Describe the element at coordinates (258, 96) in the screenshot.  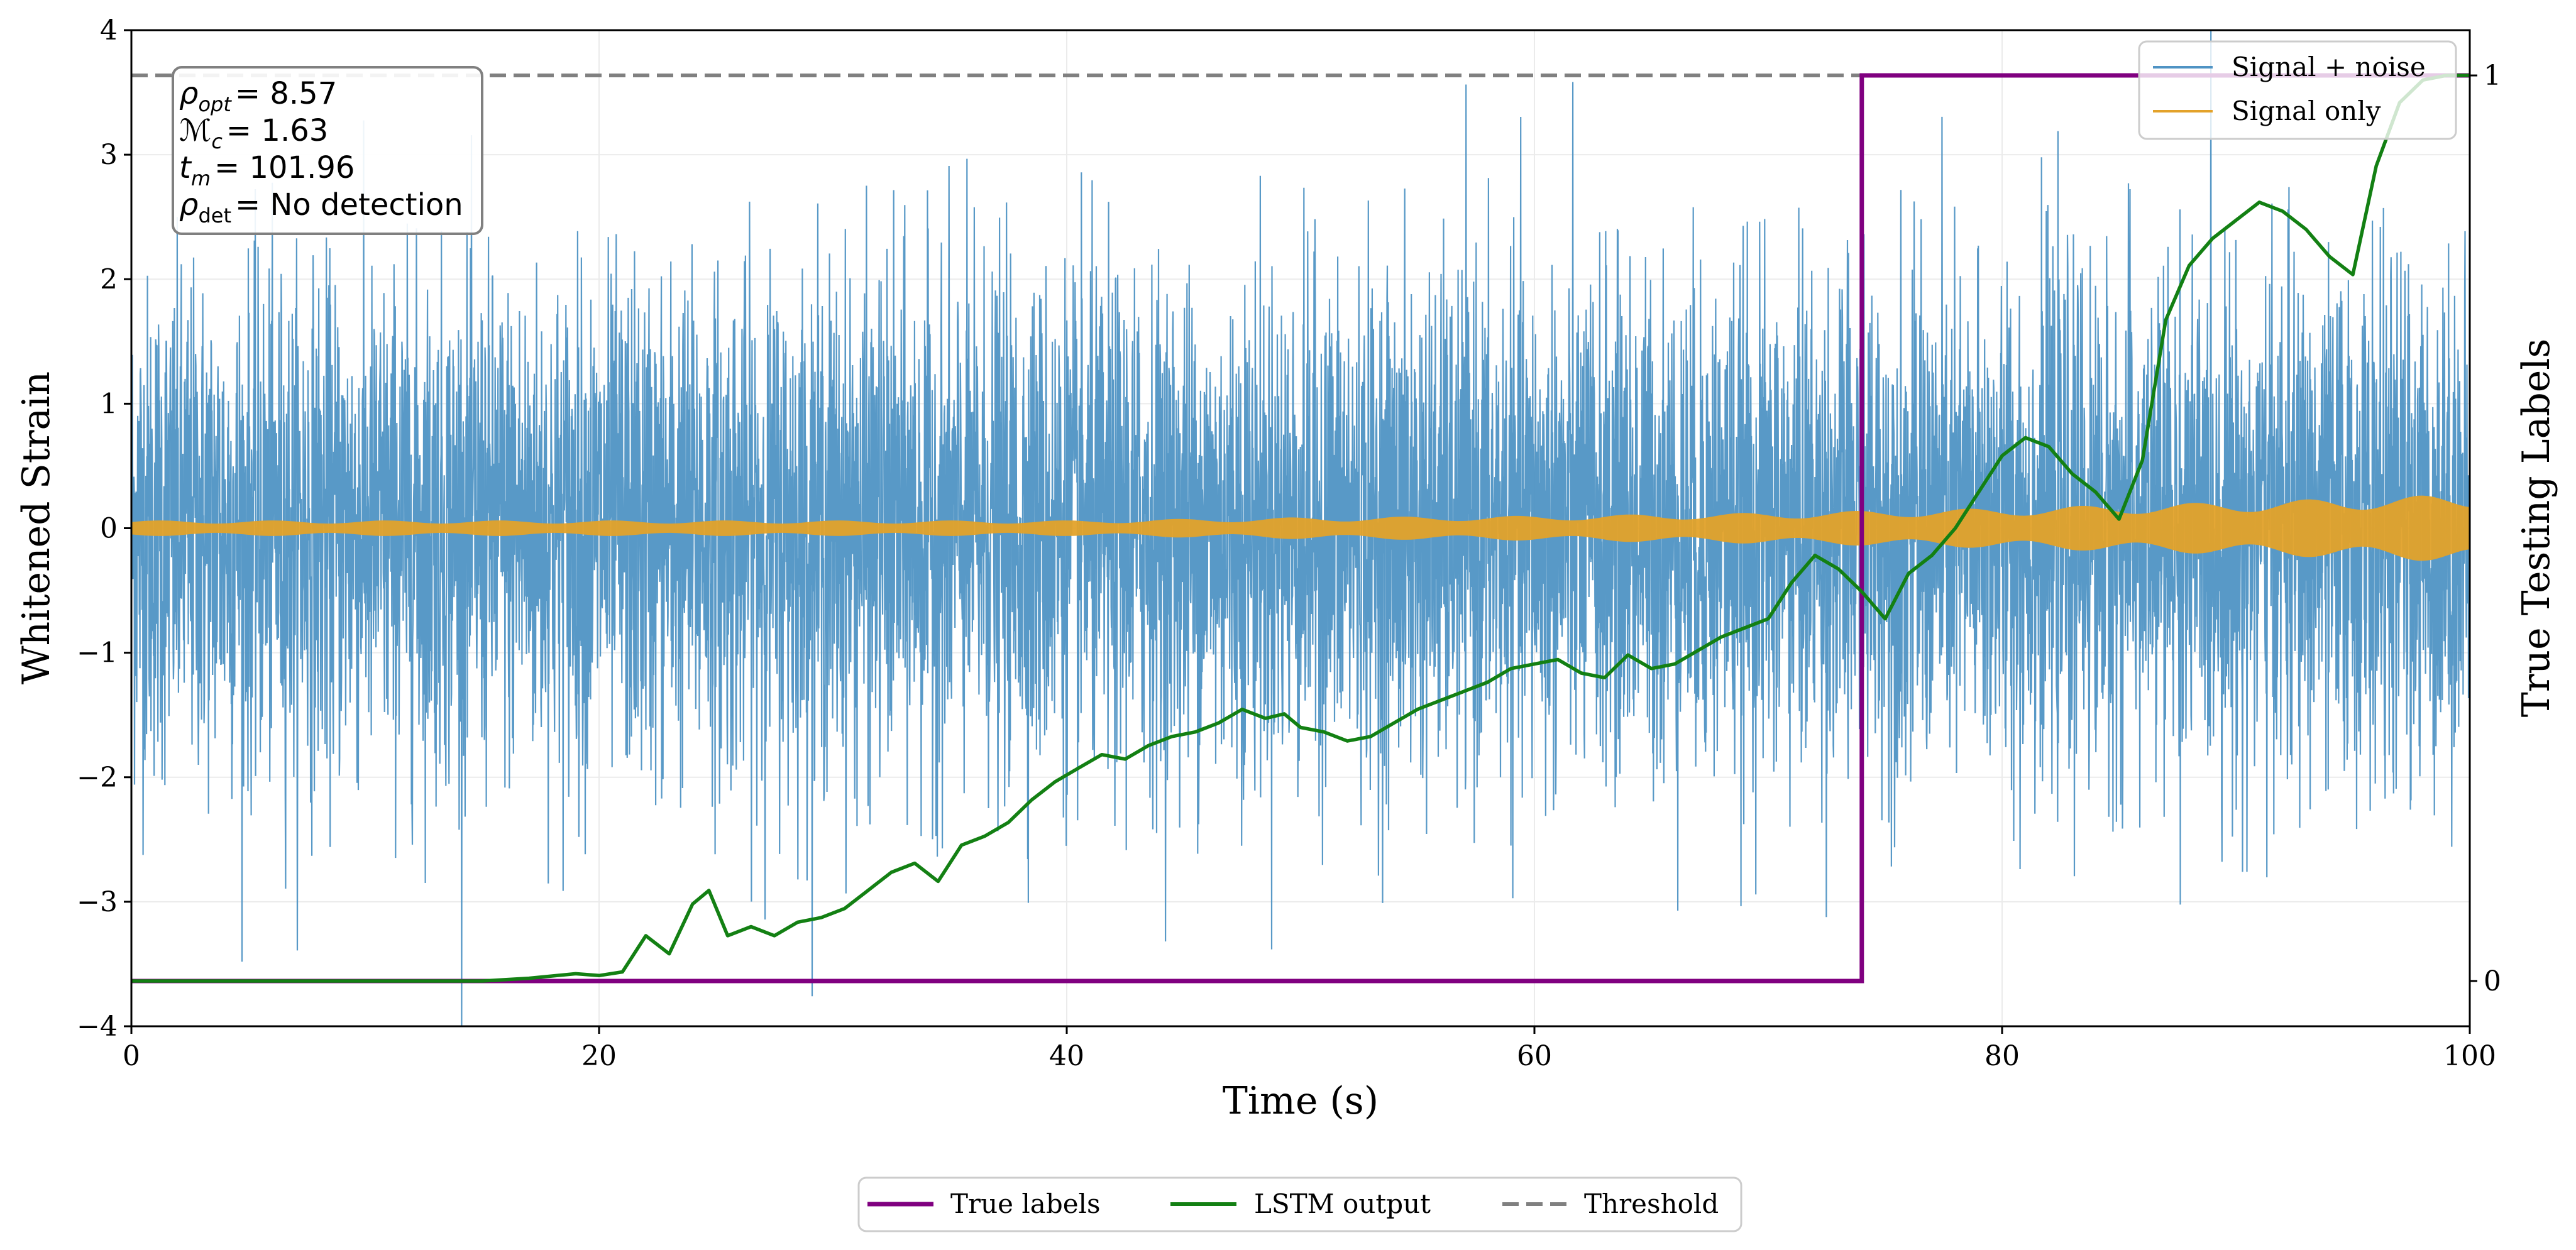
I see `annotation-rho-opt: ρopt = 8.57` at that location.